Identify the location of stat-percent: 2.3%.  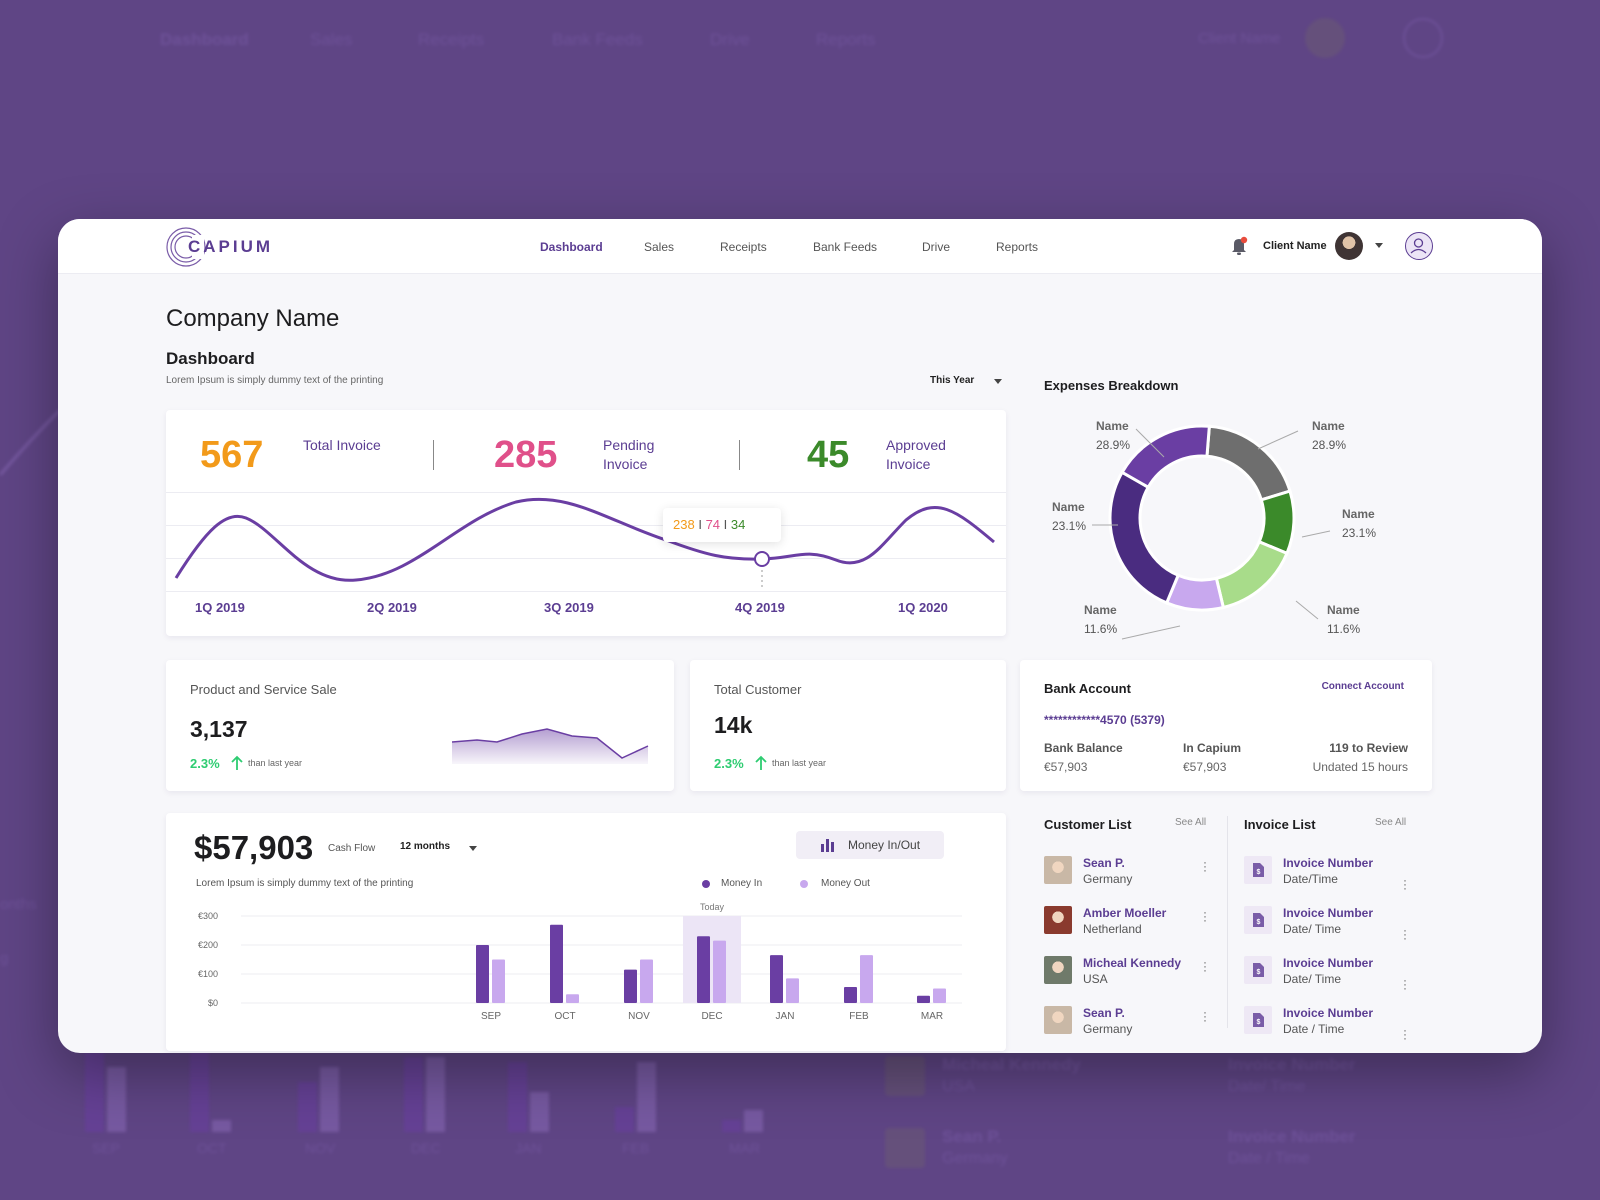
(729, 763).